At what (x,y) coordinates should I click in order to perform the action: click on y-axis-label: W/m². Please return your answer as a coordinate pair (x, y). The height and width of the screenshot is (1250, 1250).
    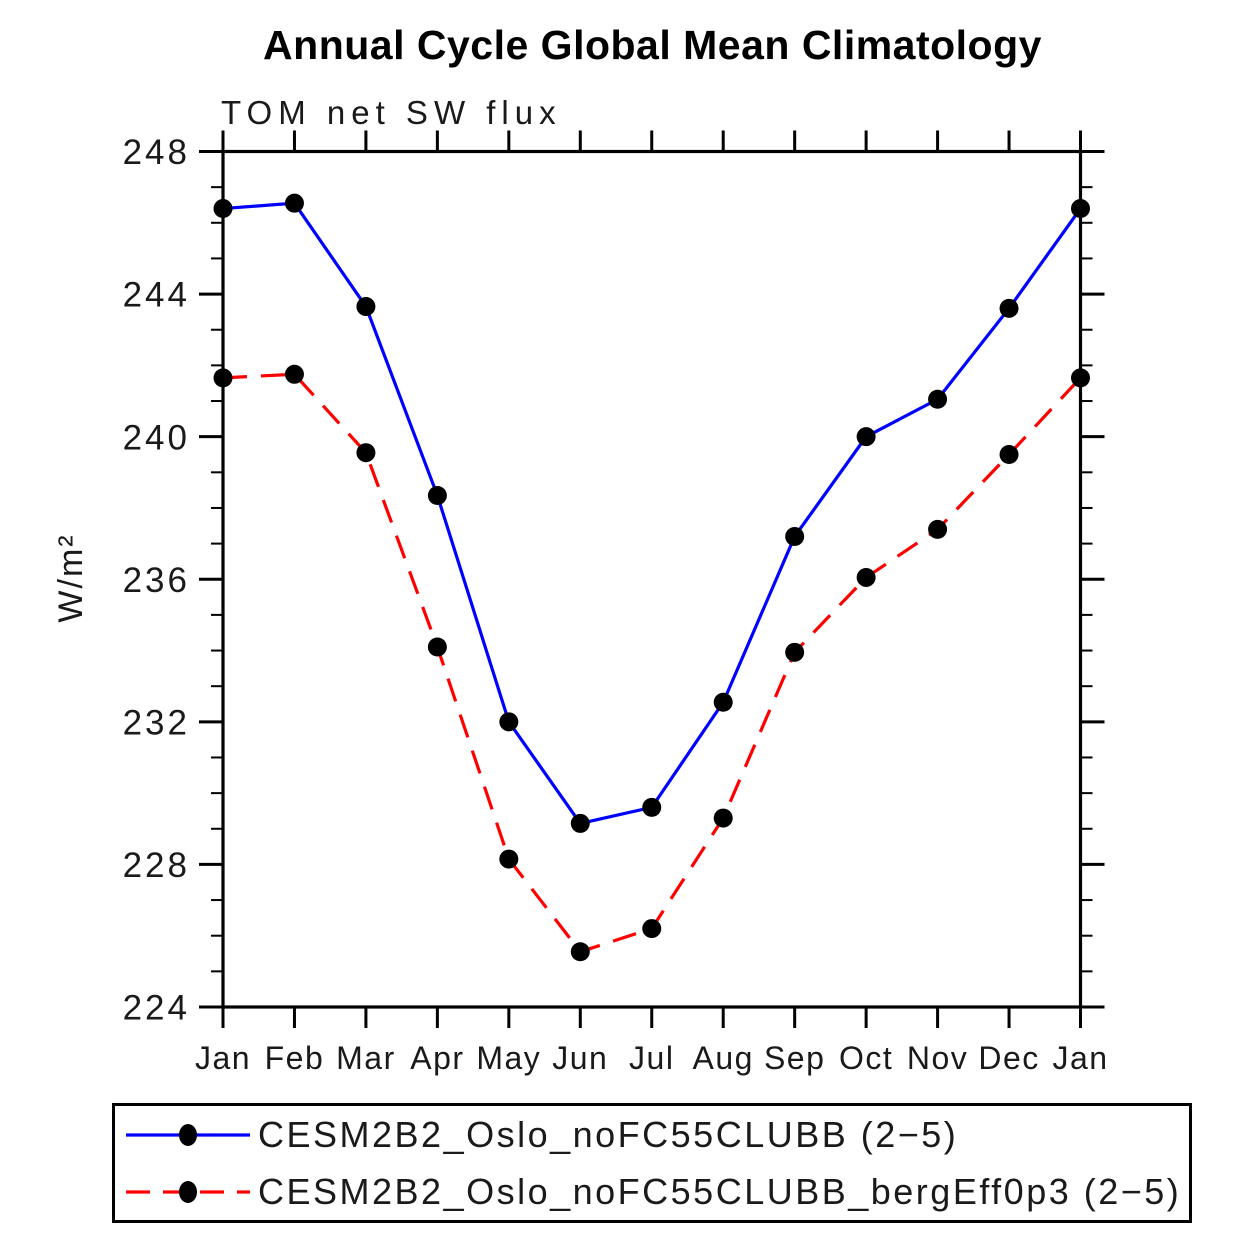
    Looking at the image, I should click on (71, 577).